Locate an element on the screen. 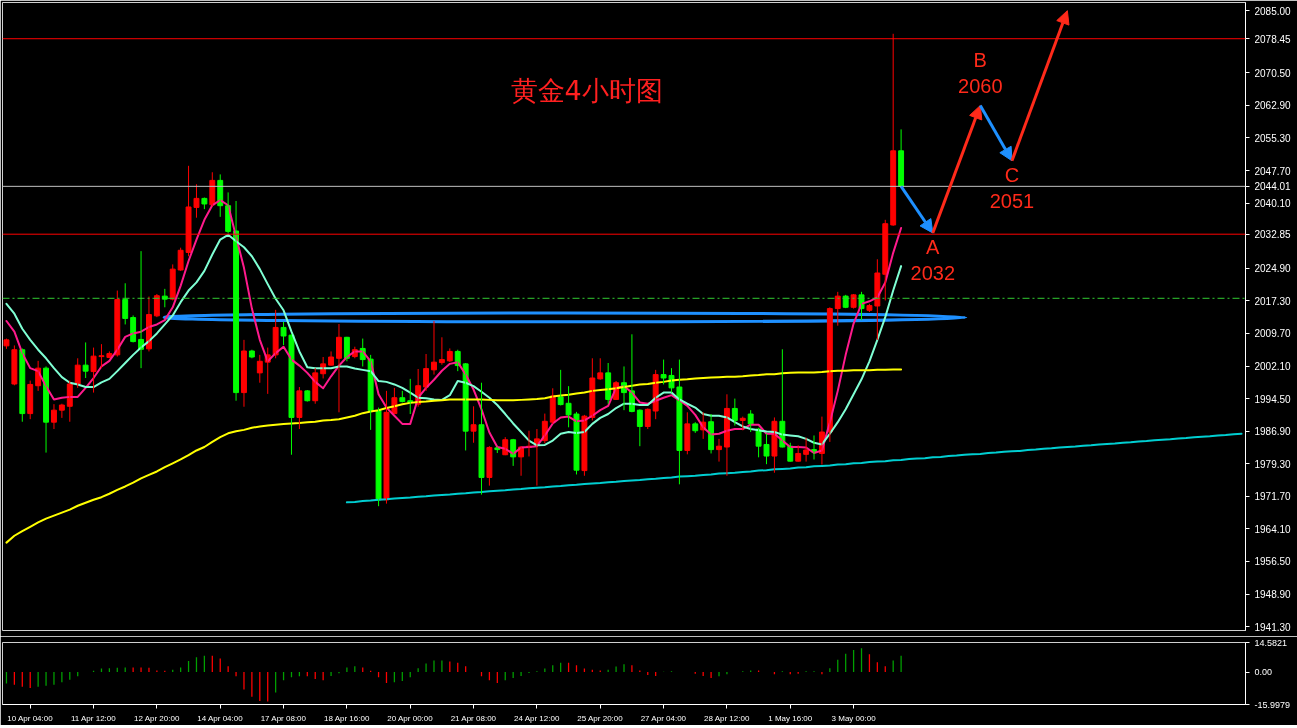 This screenshot has width=1297, height=728. y-tick-label: 2055.30 is located at coordinates (1273, 138).